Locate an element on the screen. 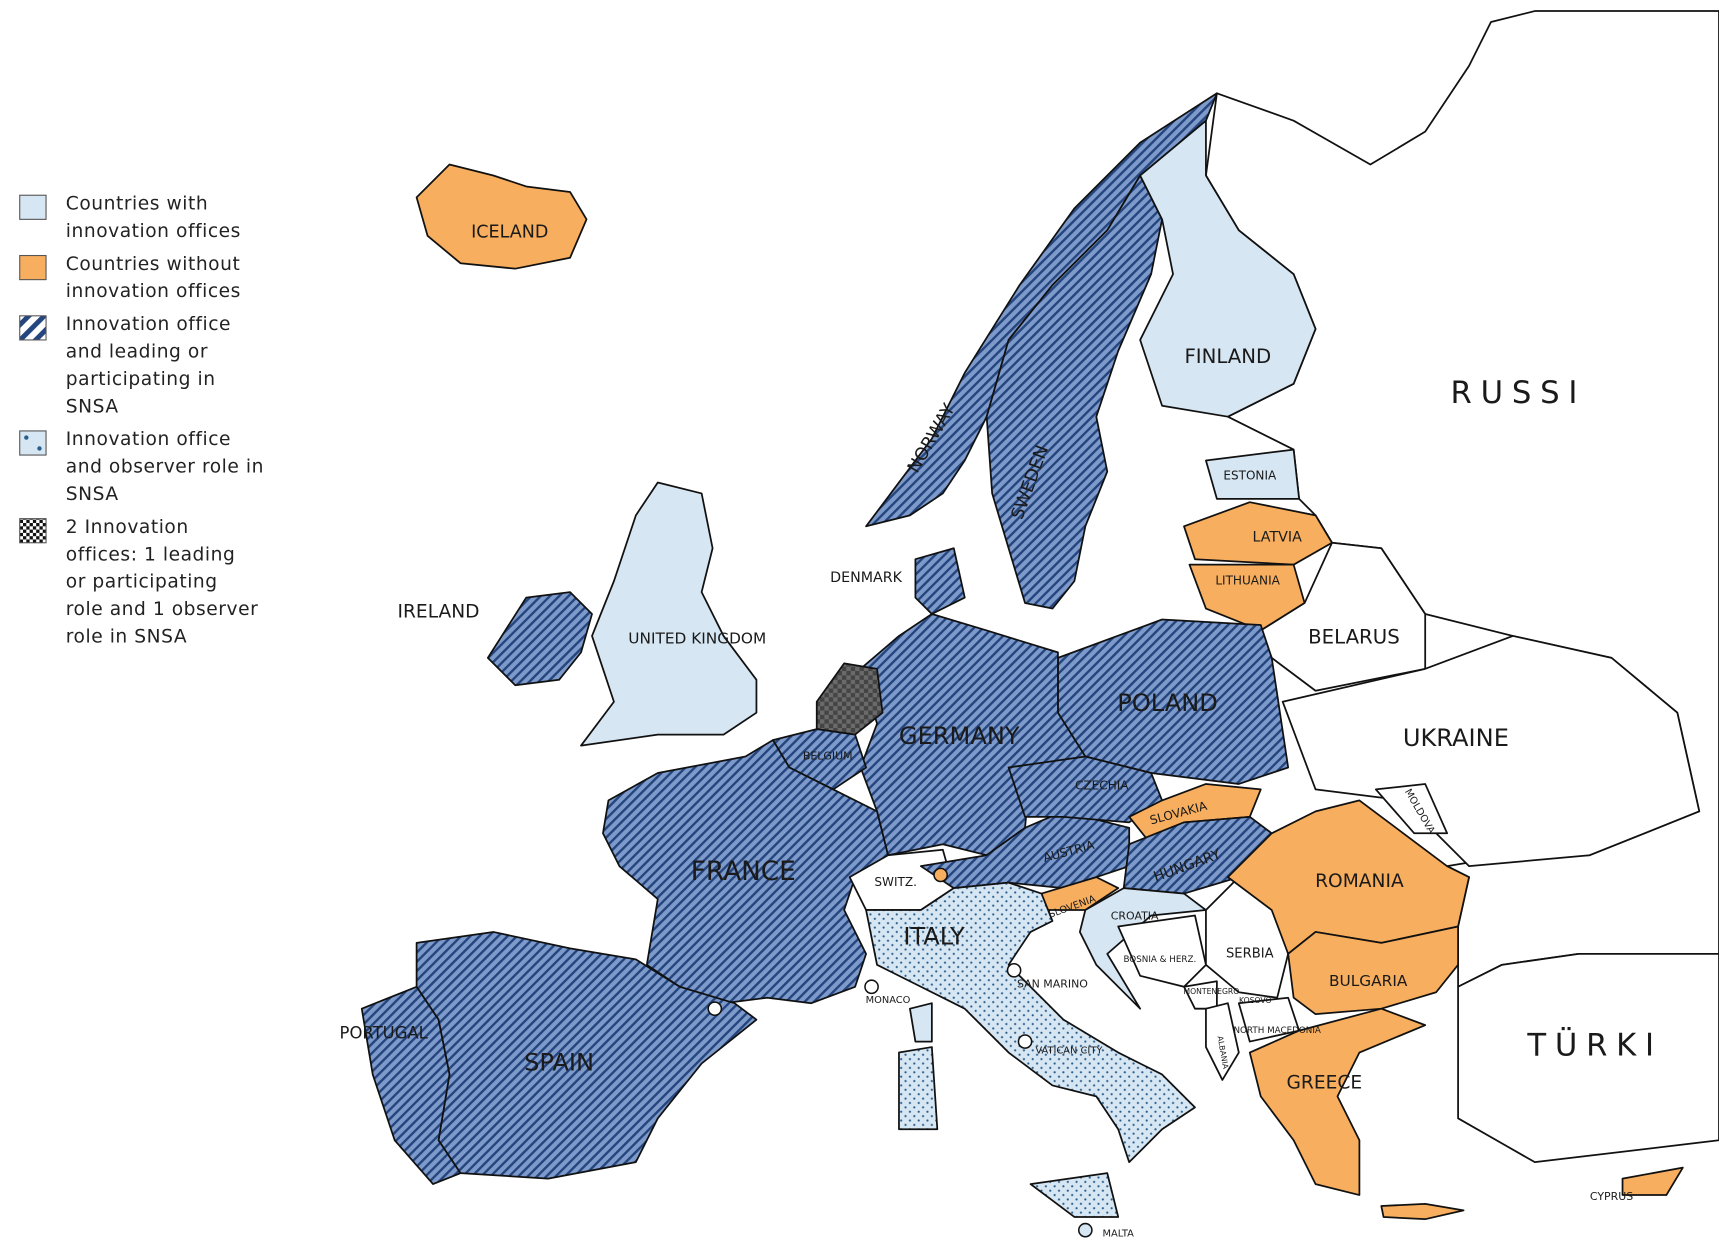  country-label: ITALY is located at coordinates (934, 936).